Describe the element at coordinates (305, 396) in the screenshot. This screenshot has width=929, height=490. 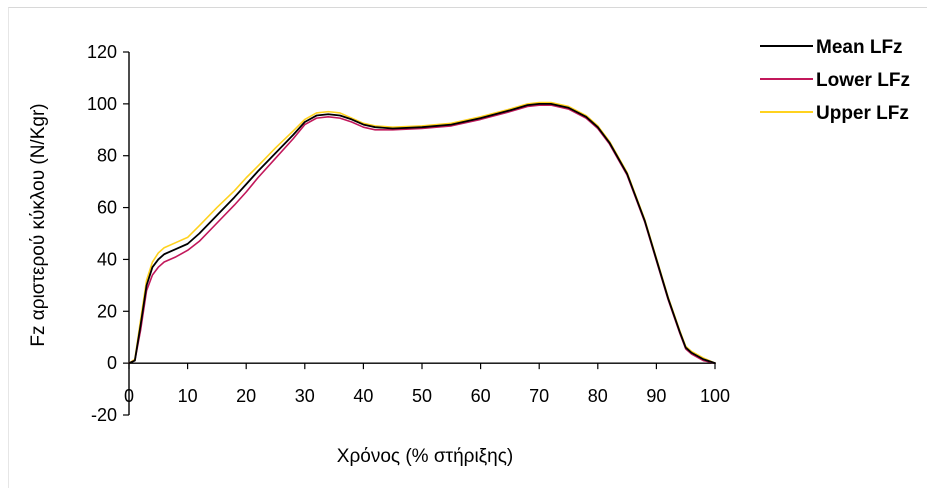
I see `x-tick-label: 30` at that location.